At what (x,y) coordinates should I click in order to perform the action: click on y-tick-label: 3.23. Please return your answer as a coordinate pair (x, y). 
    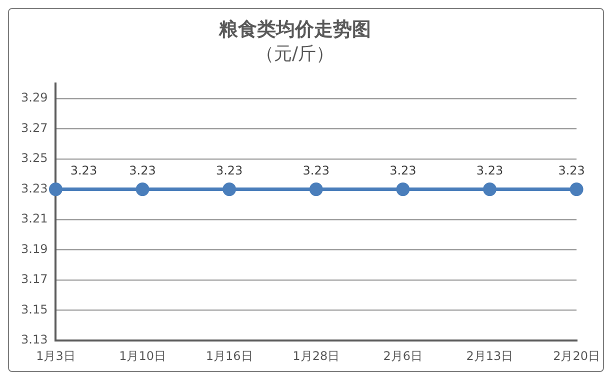
    Looking at the image, I should click on (34, 188).